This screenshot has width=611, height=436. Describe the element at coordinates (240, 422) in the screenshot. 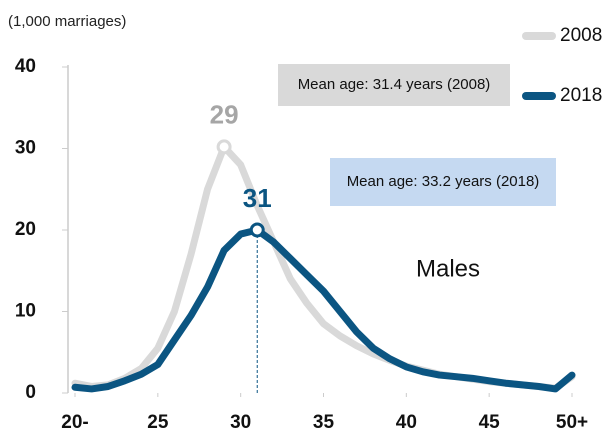

I see `x-tick-label: 30` at that location.